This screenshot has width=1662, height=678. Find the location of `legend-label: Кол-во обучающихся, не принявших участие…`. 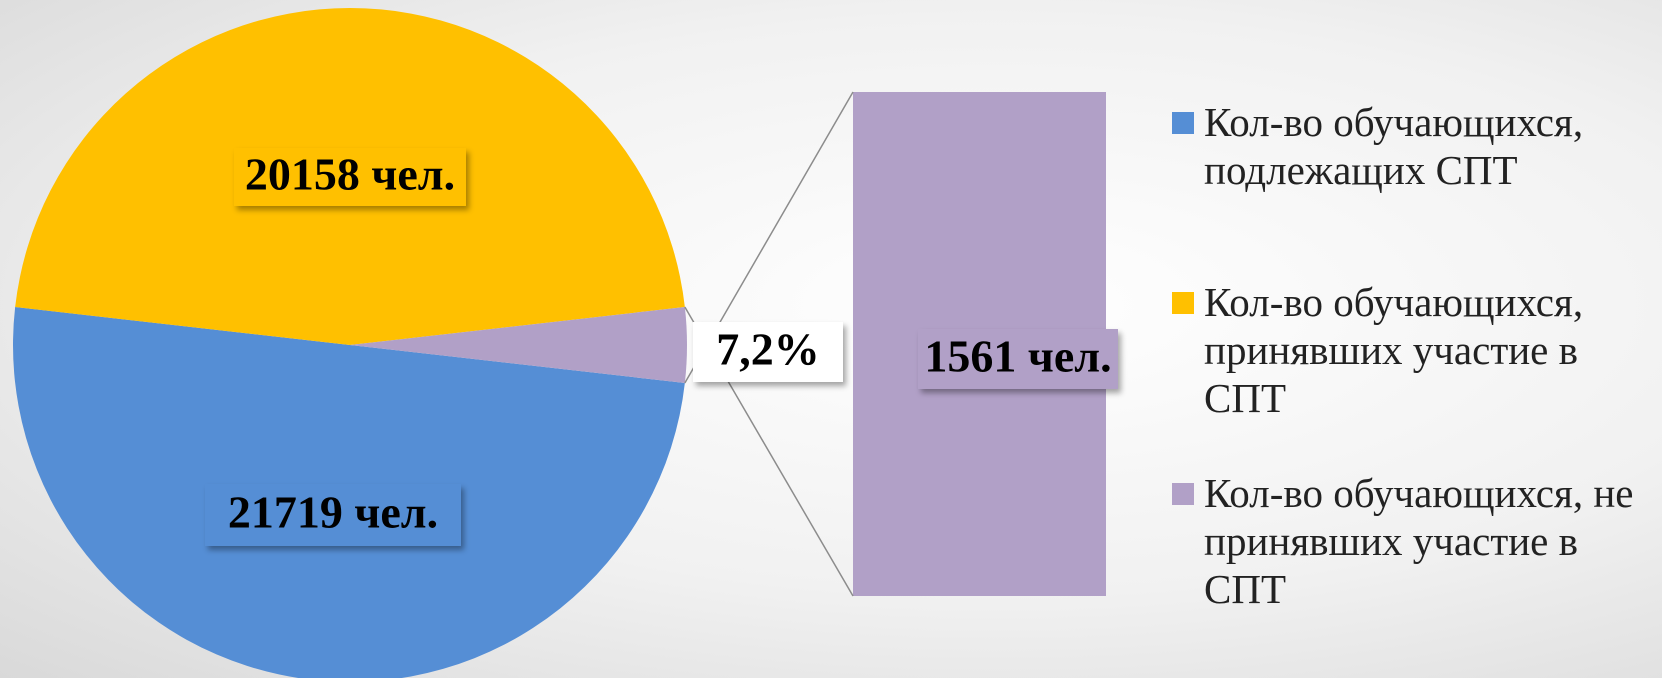

legend-label: Кол-во обучающихся, не принявших участие… is located at coordinates (1419, 541).